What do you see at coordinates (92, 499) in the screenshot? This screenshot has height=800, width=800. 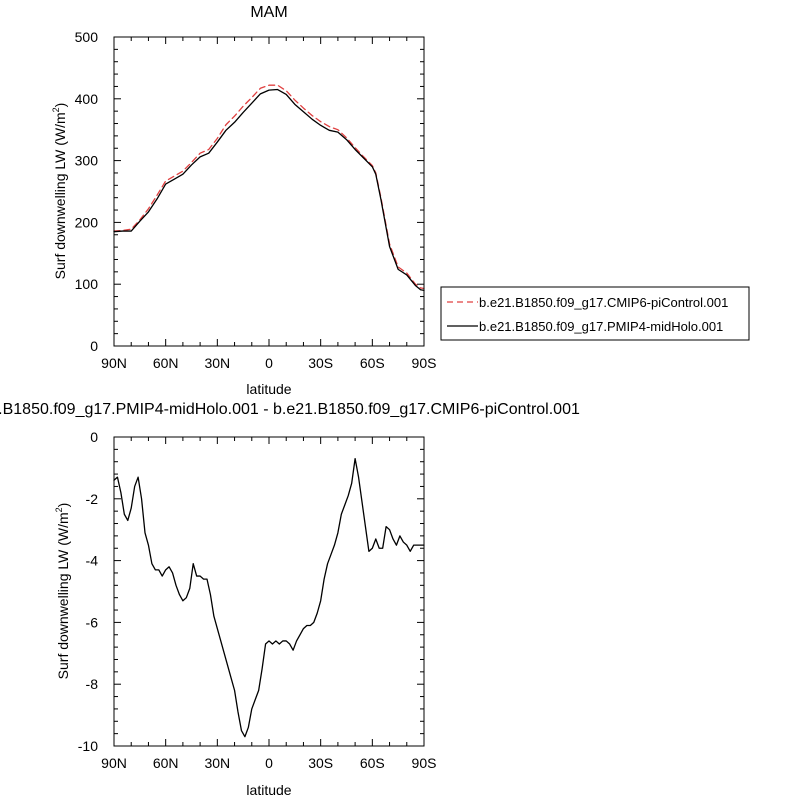 I see `y-tick-label: -2` at bounding box center [92, 499].